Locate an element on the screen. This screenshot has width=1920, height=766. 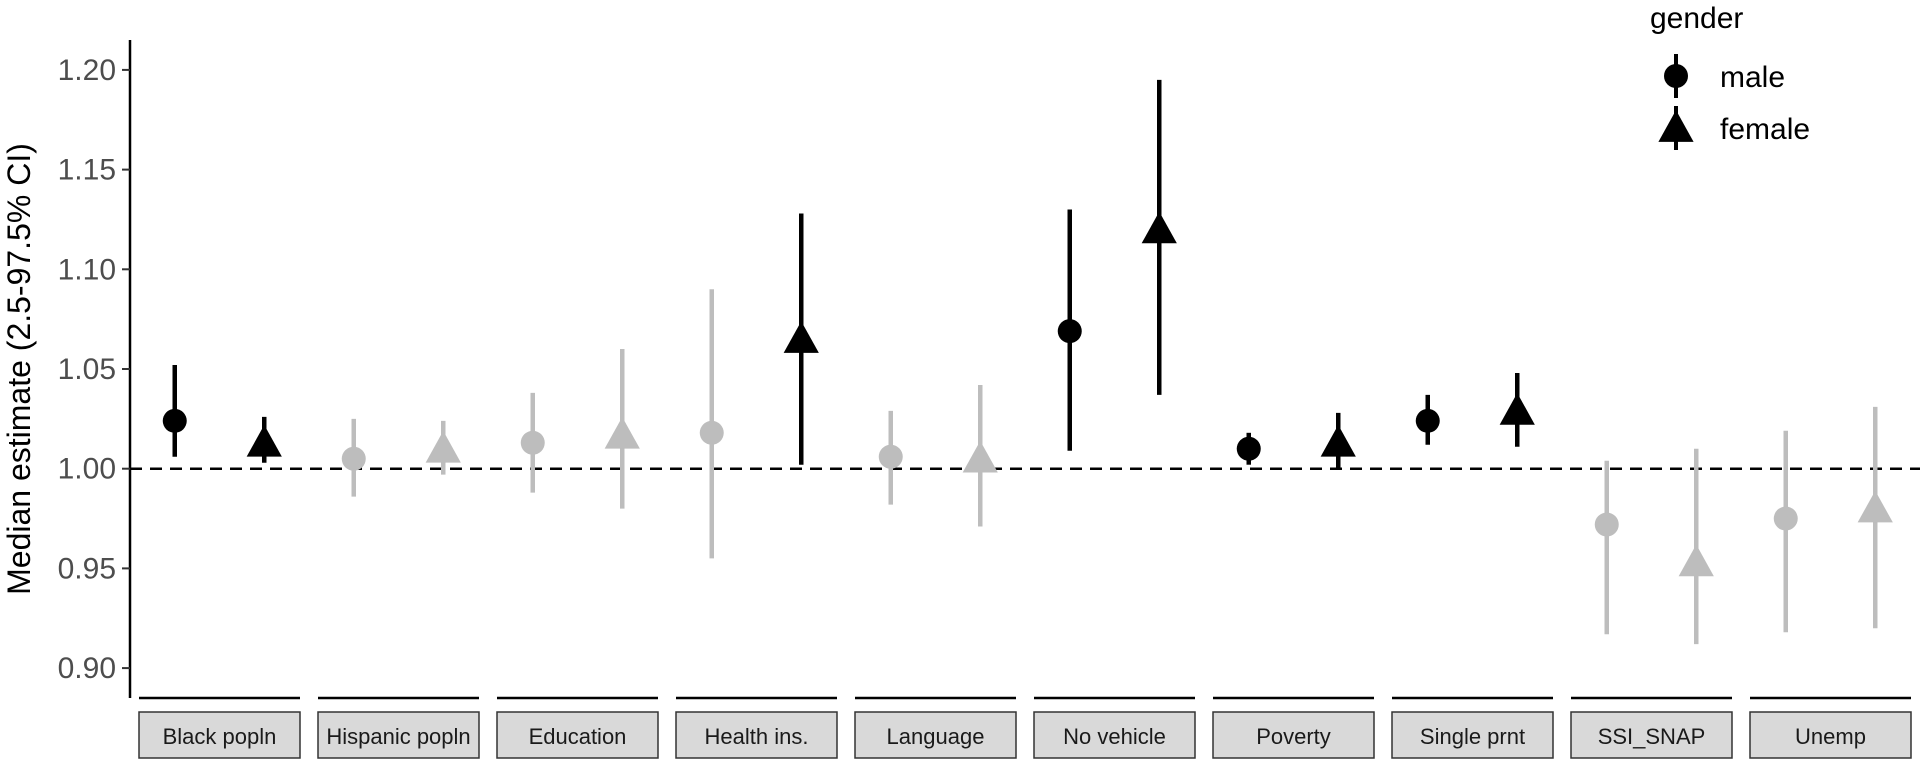
panel-black-popln: Black popln is located at coordinates (219, 562).